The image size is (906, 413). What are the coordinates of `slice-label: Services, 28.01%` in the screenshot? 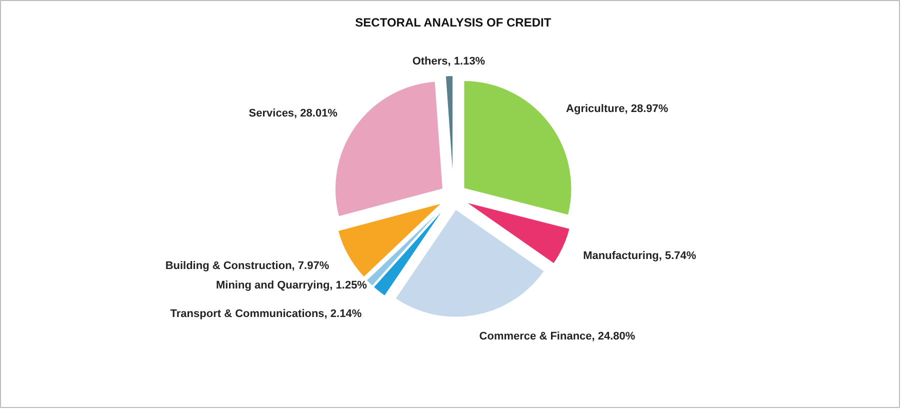 It's located at (293, 114).